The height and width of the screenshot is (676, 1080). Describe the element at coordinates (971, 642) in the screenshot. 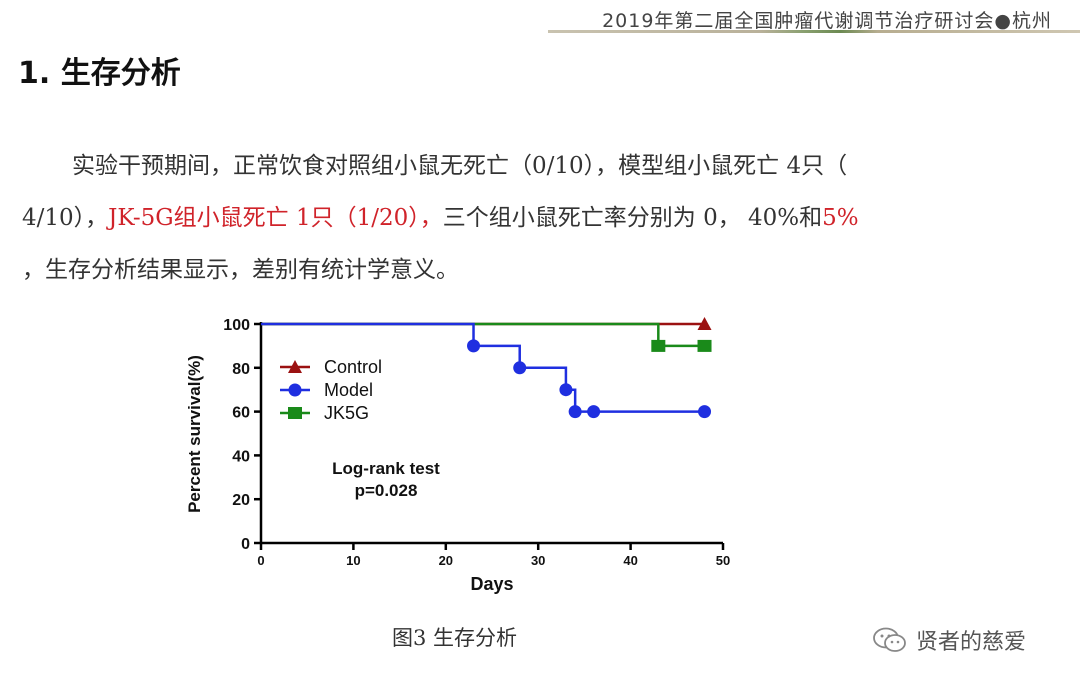

I see `watermark-text: 贤者的慈爱` at that location.